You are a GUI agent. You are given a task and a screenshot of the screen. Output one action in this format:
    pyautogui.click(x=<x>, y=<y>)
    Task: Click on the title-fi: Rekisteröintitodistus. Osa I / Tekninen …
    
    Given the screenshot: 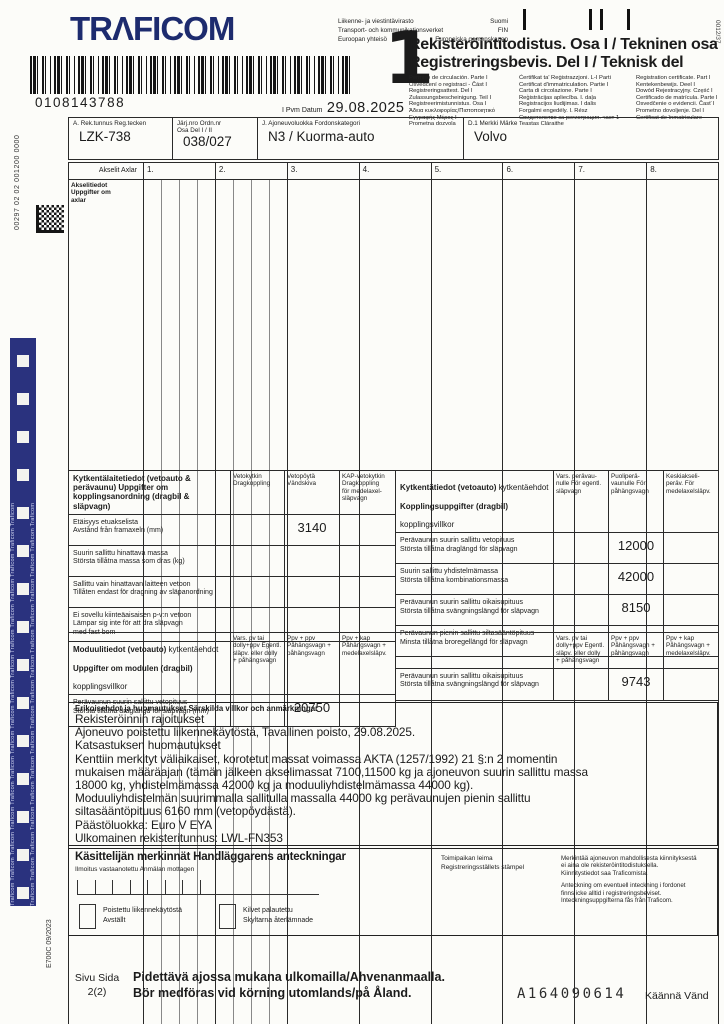 What is the action you would take?
    pyautogui.click(x=563, y=44)
    